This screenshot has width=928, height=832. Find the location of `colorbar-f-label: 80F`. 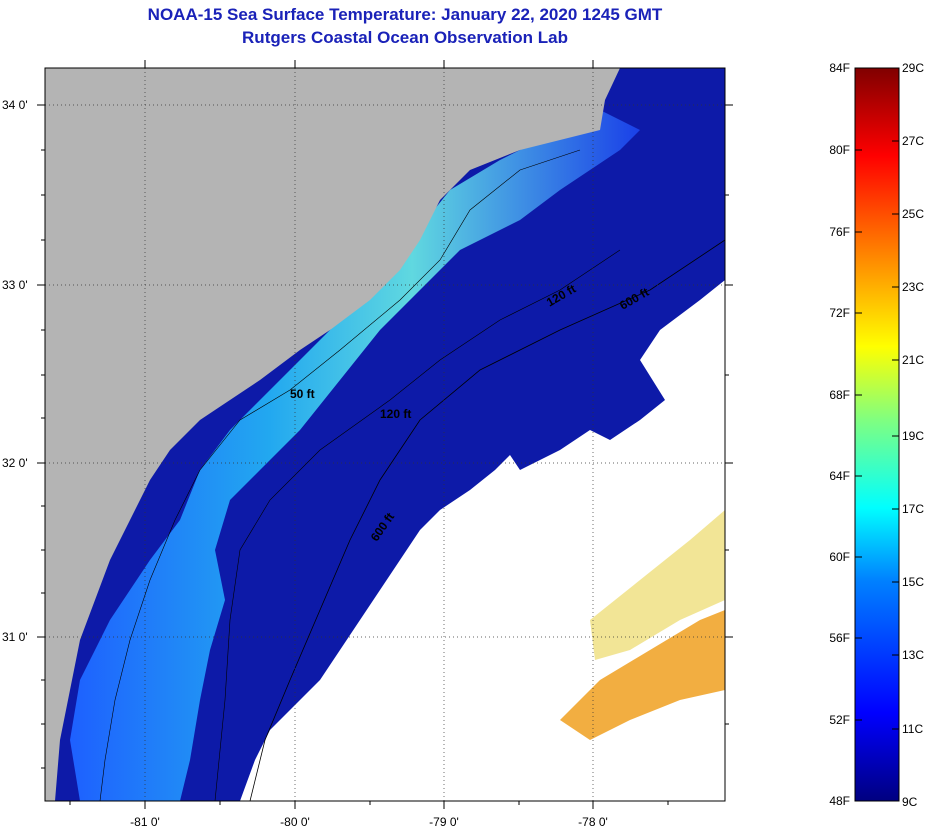

colorbar-f-label: 80F is located at coordinates (839, 150).